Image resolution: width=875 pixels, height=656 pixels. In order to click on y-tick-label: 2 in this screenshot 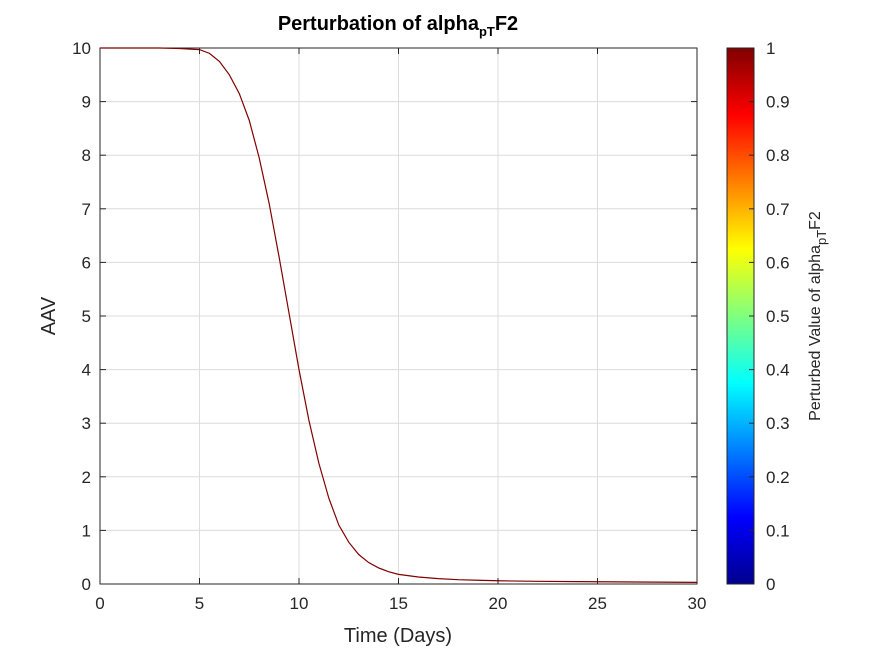, I will do `click(86, 477)`.